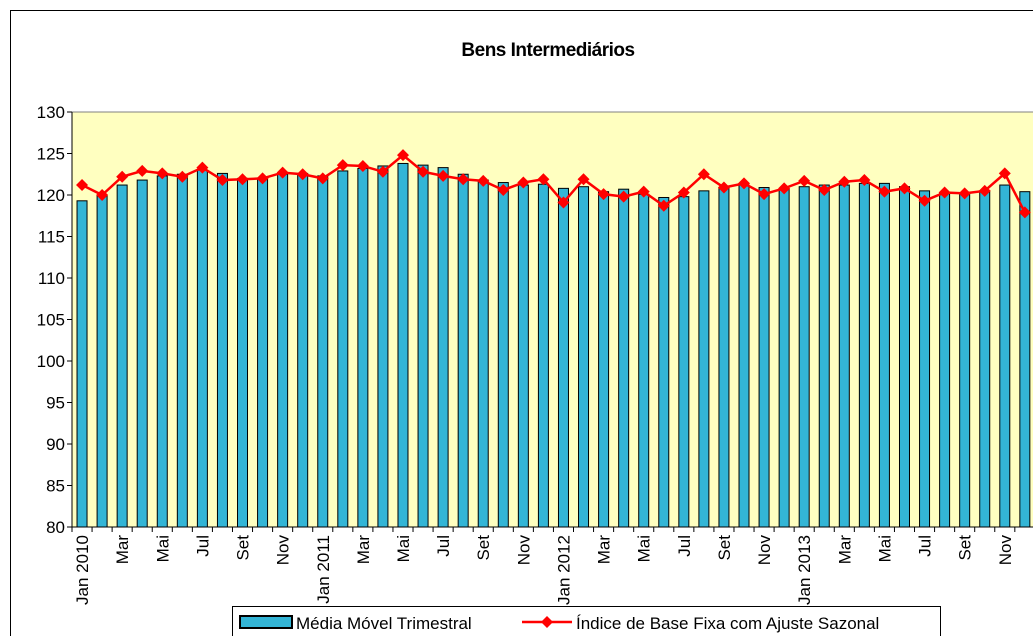 This screenshot has height=636, width=1033. I want to click on x-tick-label: Nov, so click(764, 550).